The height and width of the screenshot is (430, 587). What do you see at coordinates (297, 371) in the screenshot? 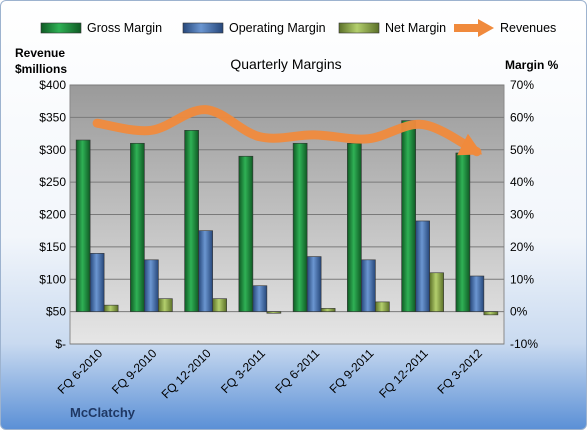
I see `x-tick-label: FQ 6-2011` at bounding box center [297, 371].